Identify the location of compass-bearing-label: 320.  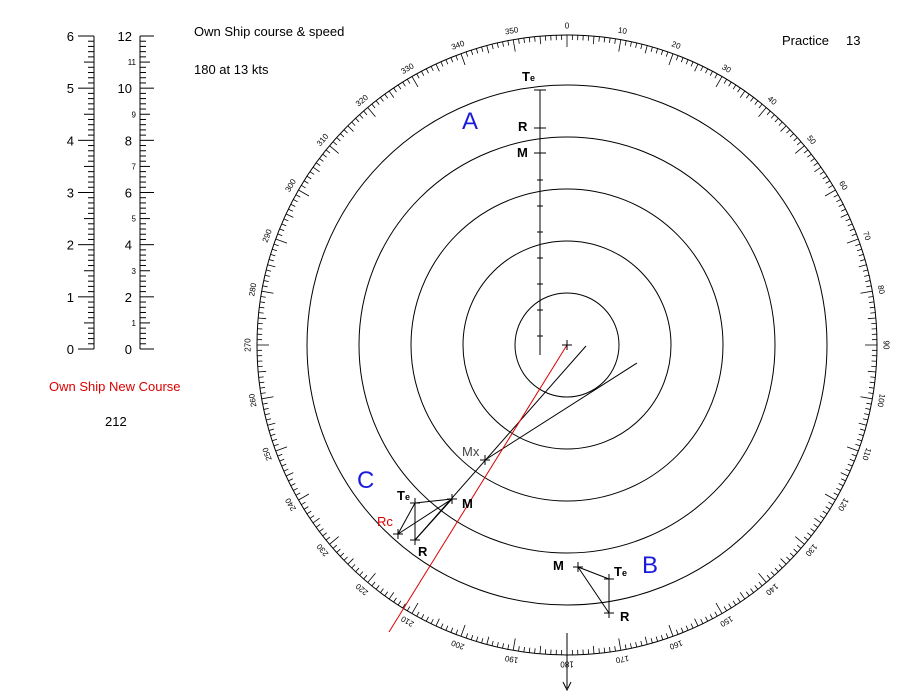
(362, 101).